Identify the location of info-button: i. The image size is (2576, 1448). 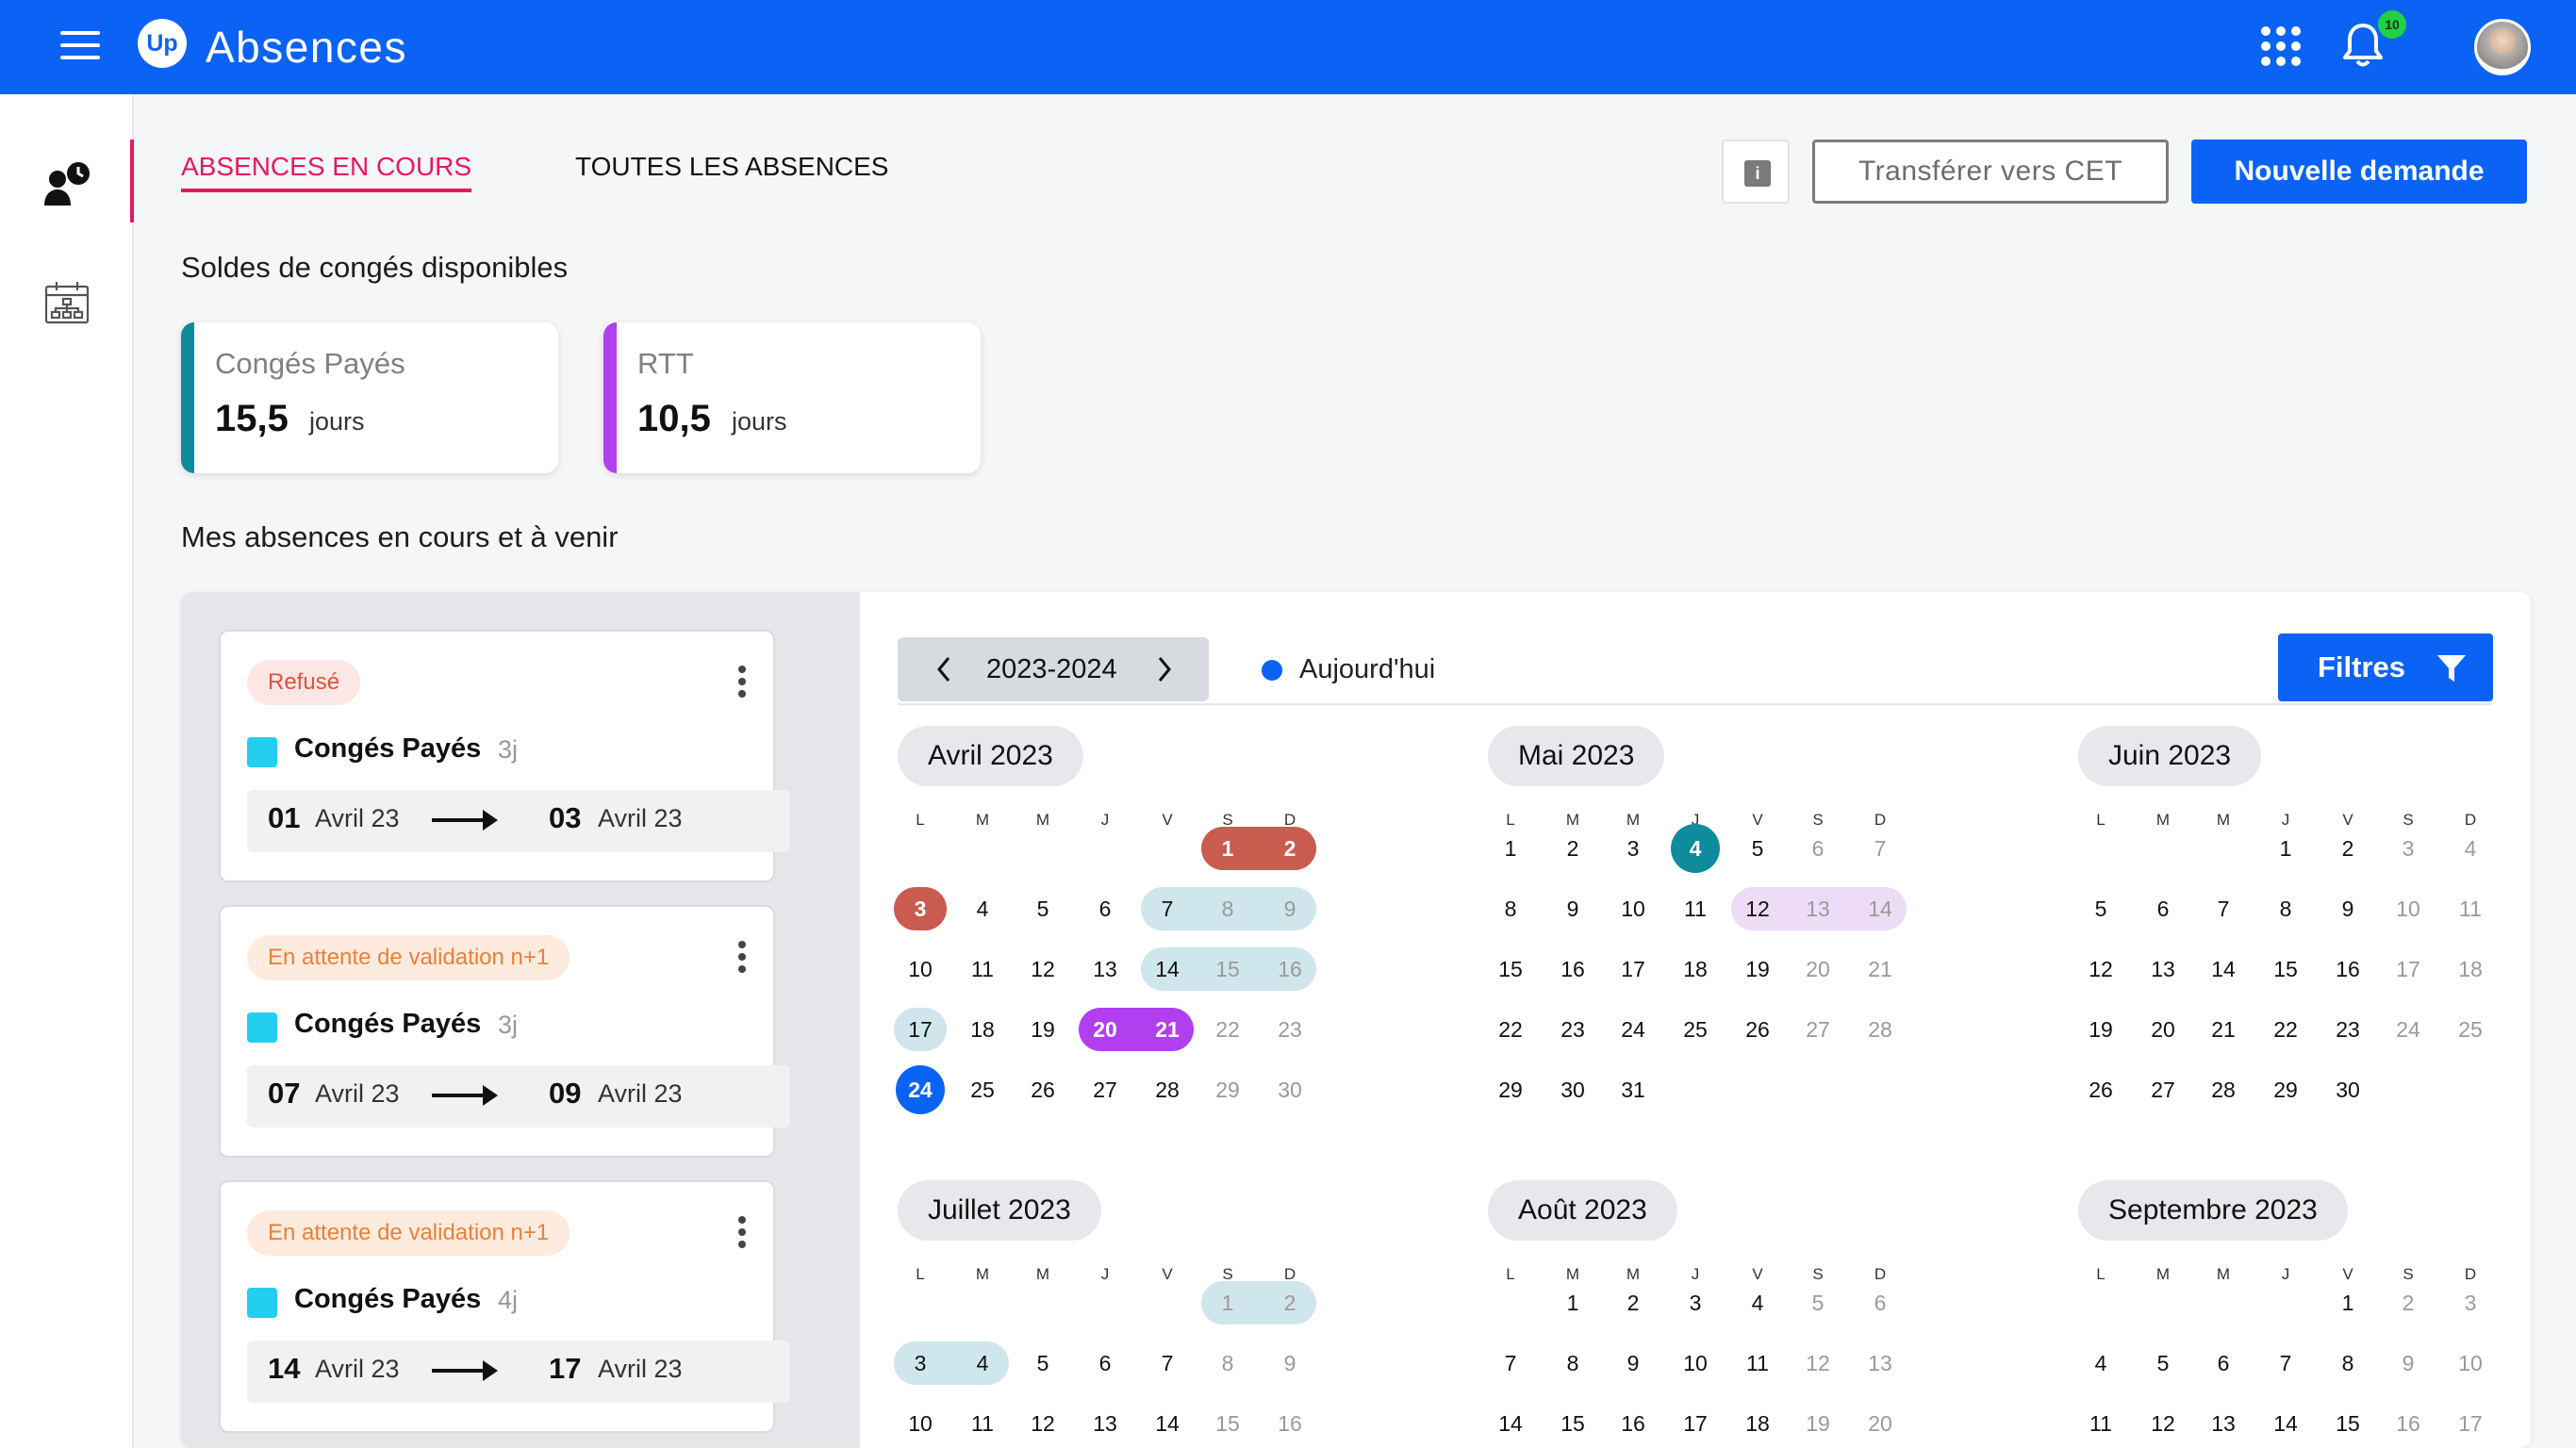
(1756, 172).